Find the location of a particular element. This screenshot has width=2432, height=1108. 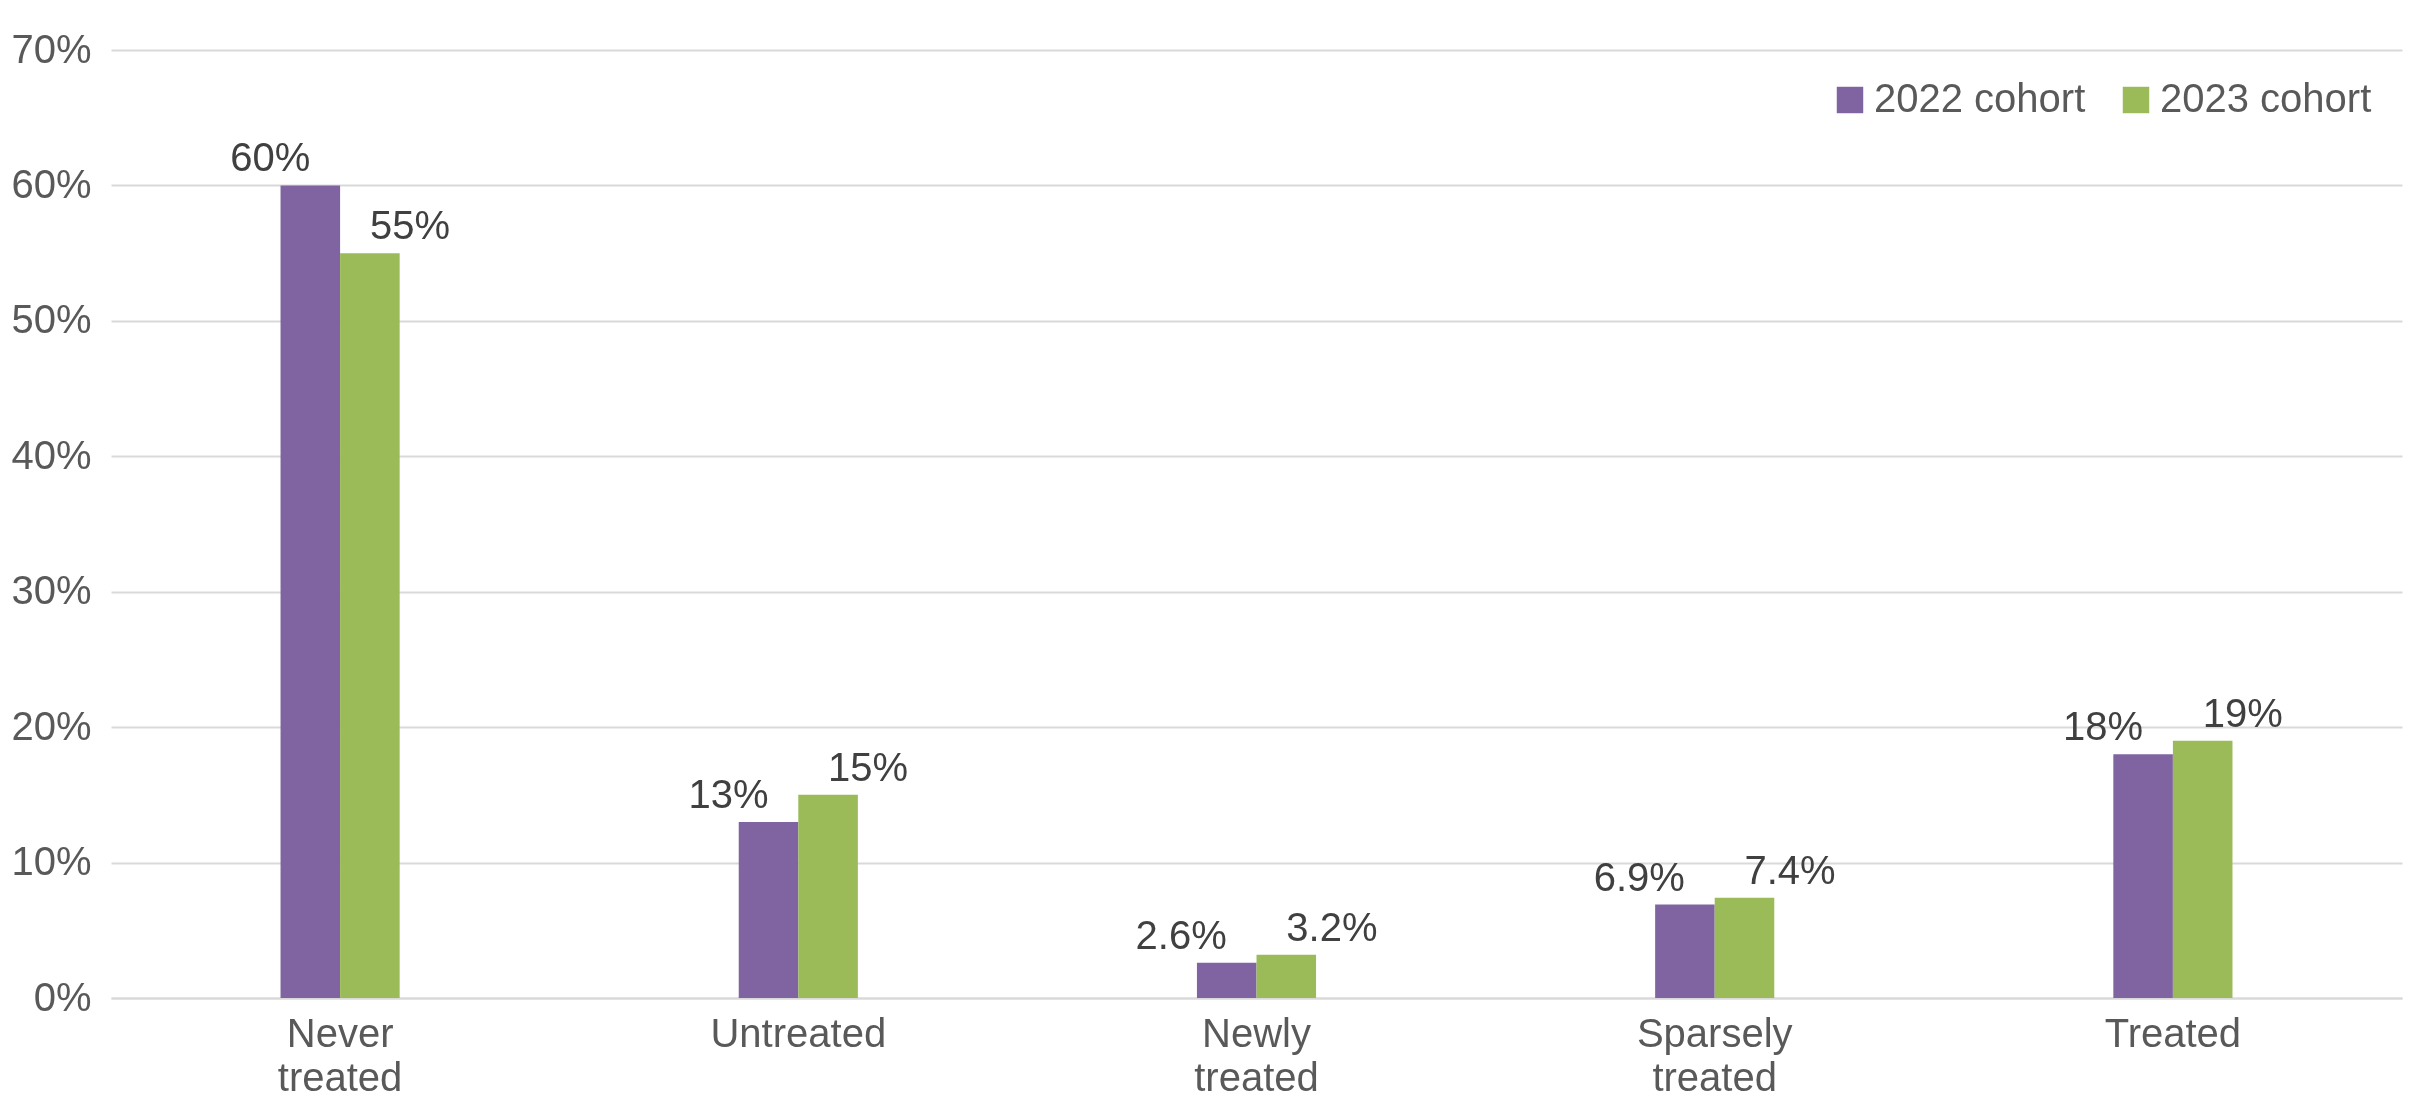

data-label: 3.2% is located at coordinates (1332, 926).